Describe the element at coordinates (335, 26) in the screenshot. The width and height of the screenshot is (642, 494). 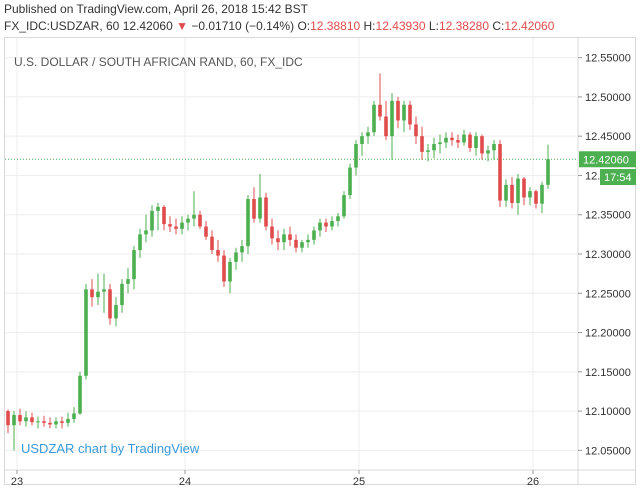
I see `open-value: 12.38810` at that location.